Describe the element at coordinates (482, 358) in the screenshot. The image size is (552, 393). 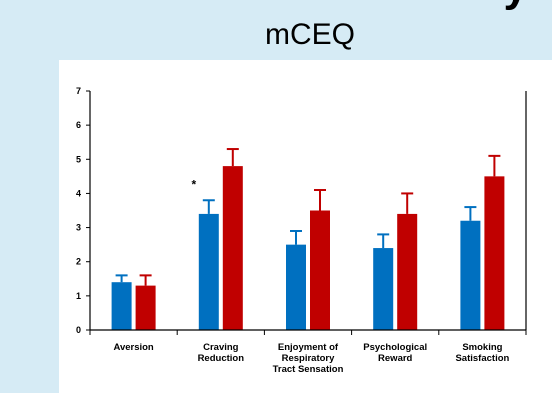
I see `x-category-label: Satisfaction` at that location.